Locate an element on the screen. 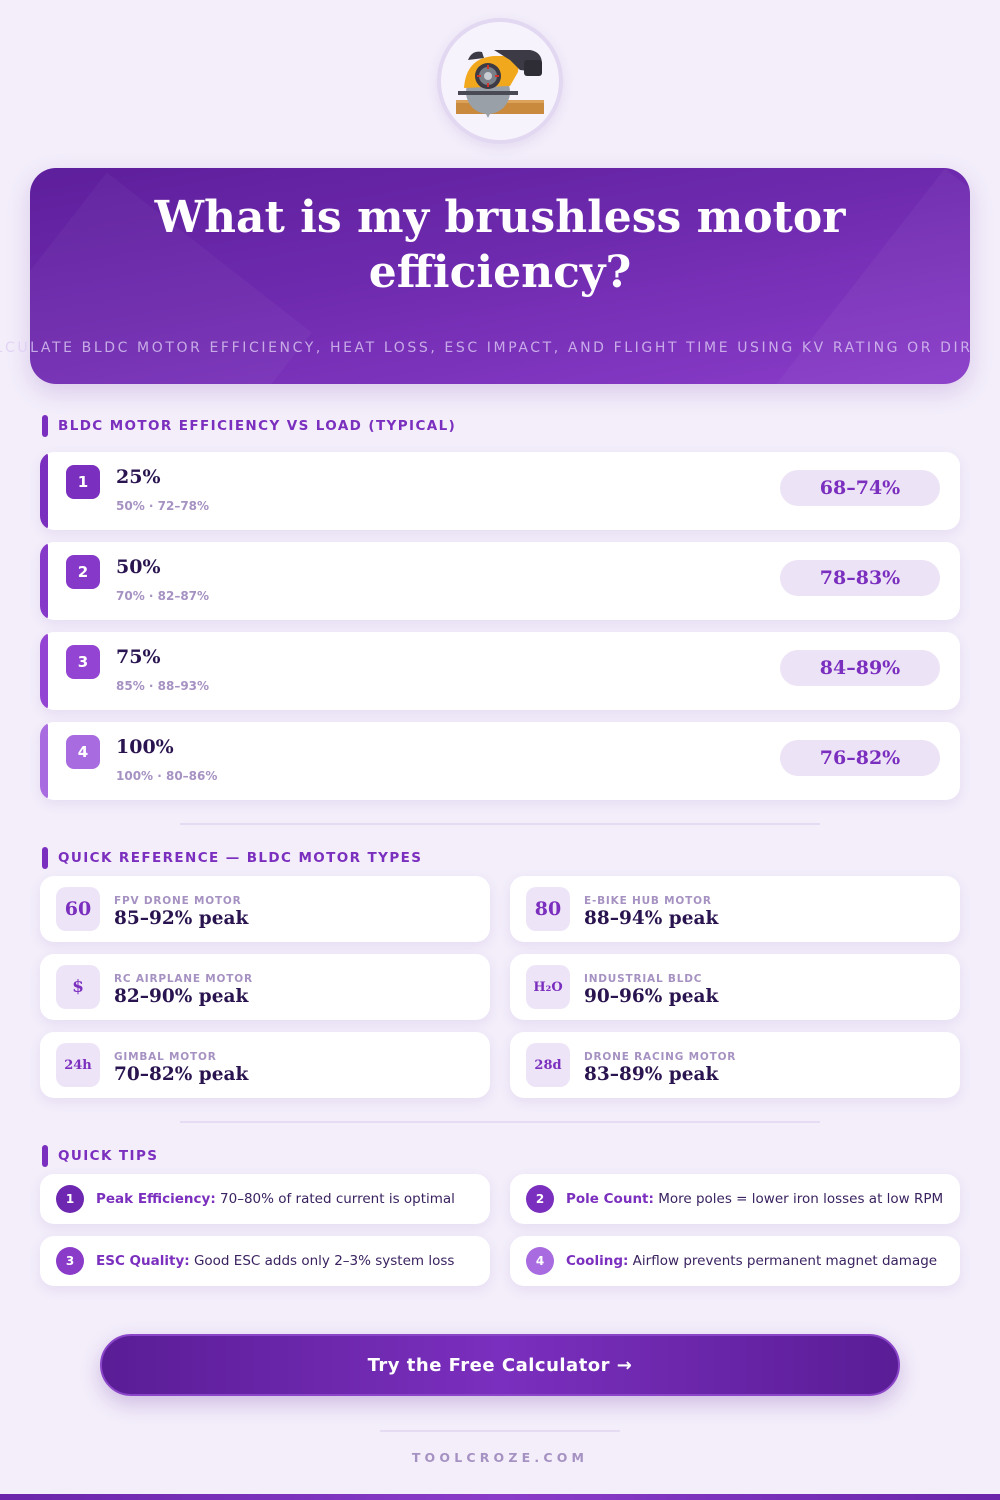 The image size is (1000, 1500). efficiency-range-pill: 78–83% is located at coordinates (860, 578).